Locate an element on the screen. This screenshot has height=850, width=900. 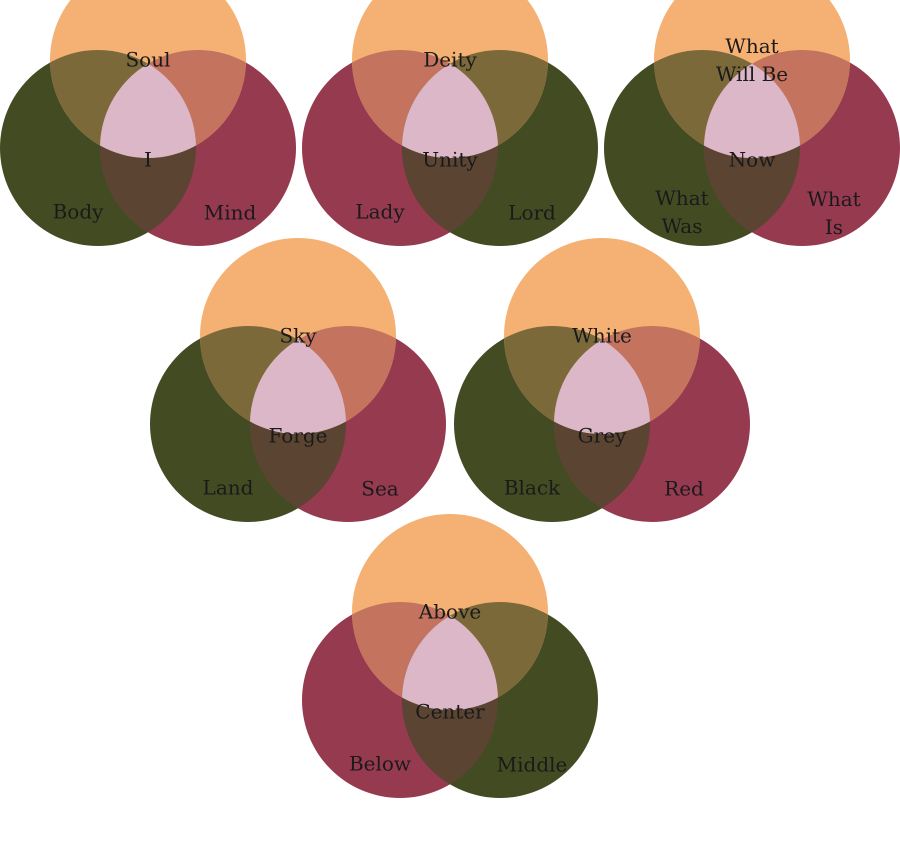
top-label: Sky is located at coordinates (298, 336).